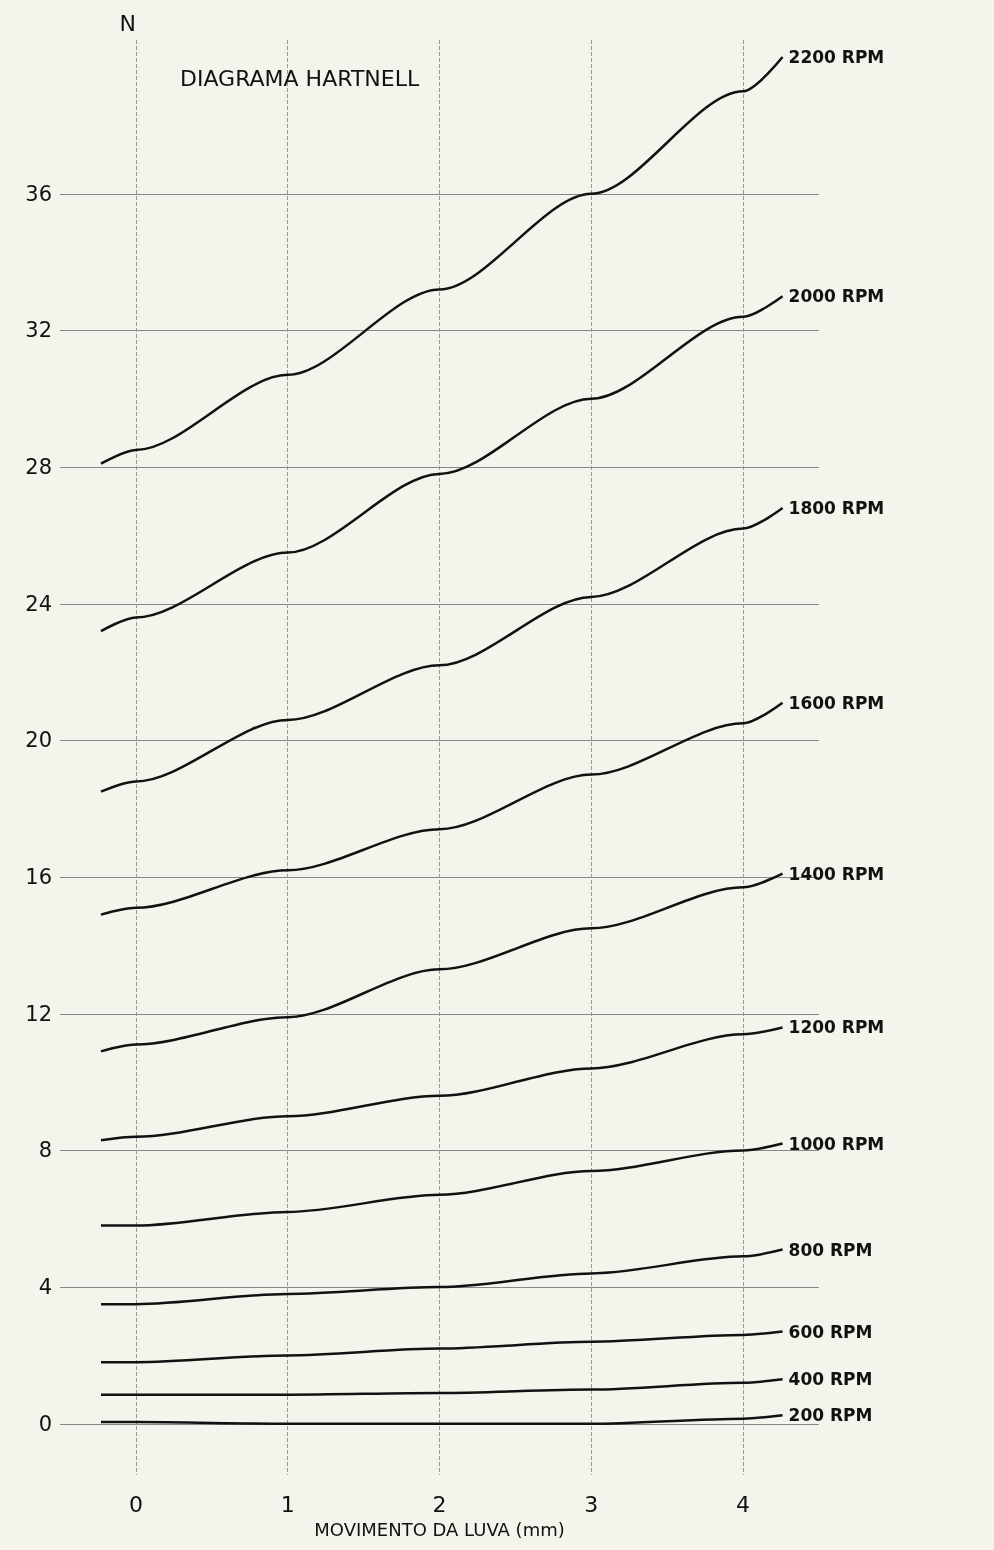  I want to click on series-label: 800 RPM, so click(830, 1249).